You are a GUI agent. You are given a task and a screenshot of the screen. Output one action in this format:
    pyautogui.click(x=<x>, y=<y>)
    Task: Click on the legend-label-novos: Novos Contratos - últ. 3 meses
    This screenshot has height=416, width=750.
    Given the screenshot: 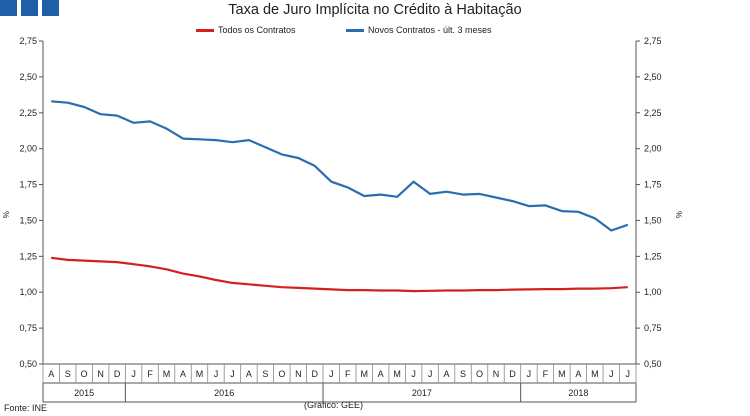 What is the action you would take?
    pyautogui.click(x=430, y=30)
    